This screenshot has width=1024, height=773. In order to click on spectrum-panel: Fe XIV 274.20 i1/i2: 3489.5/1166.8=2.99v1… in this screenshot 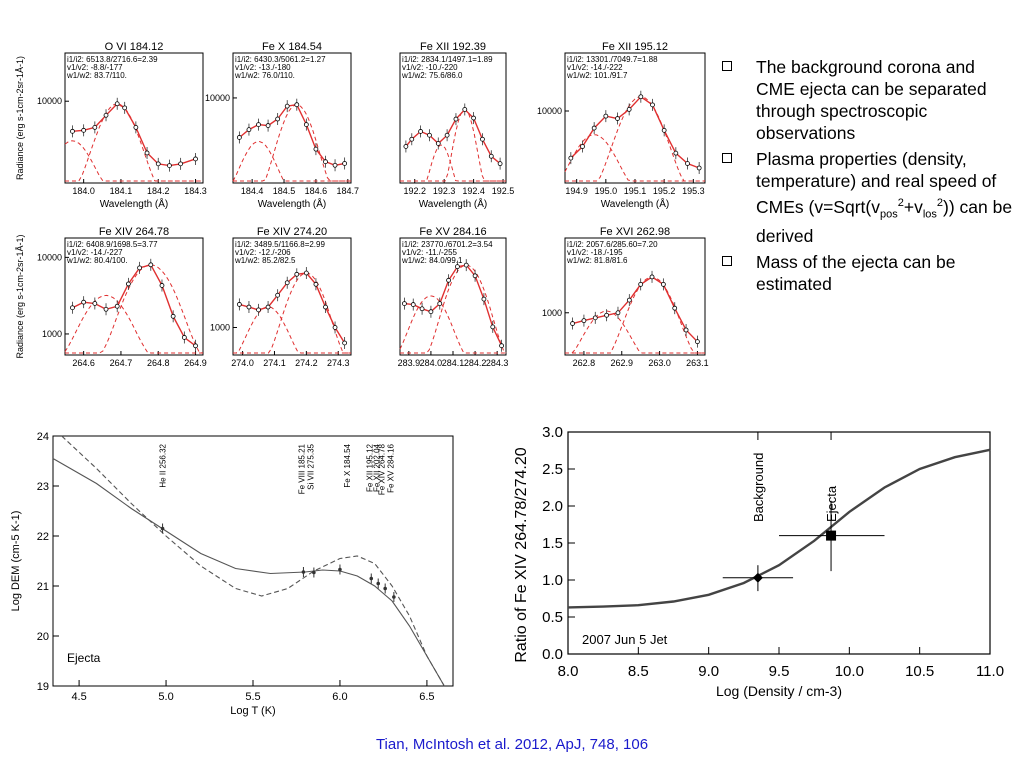, I will do `click(281, 297)`.